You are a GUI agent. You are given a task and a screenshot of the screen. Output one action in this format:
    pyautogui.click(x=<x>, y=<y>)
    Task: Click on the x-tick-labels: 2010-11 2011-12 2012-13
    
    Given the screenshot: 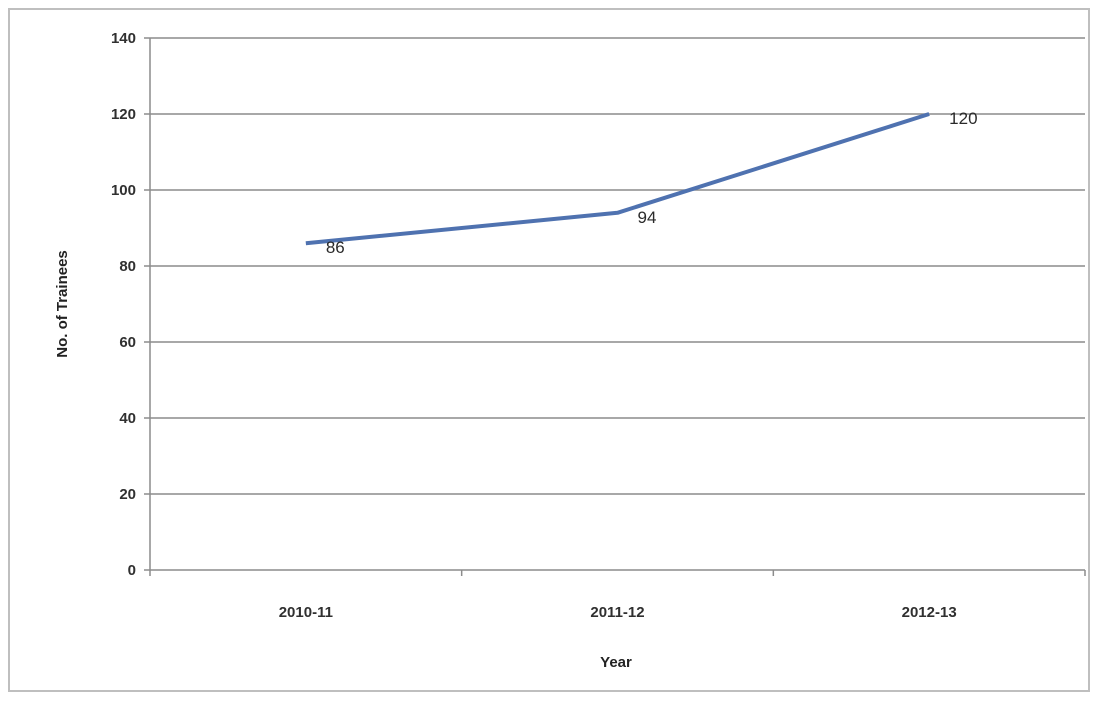 What is the action you would take?
    pyautogui.click(x=618, y=612)
    